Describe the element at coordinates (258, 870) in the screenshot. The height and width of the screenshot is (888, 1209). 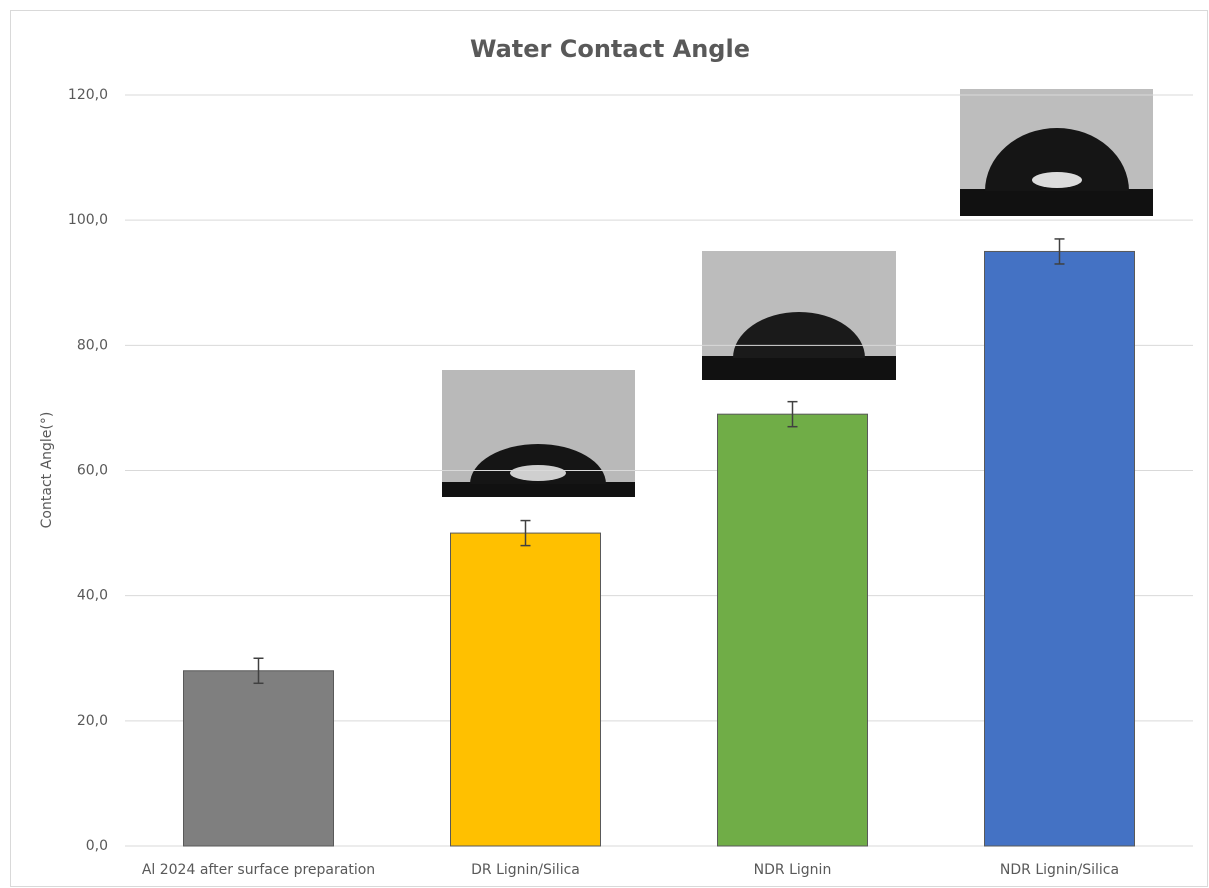
I see `x-tick-label: Al 2024 after surface preparation` at that location.